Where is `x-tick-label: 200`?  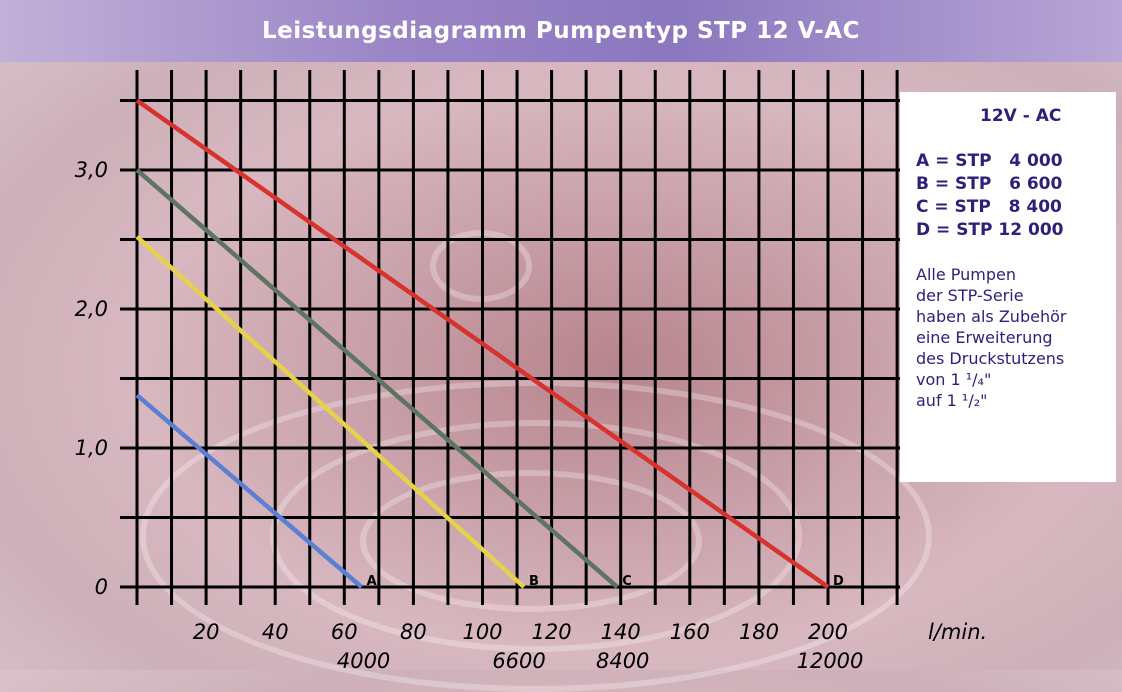 x-tick-label: 200 is located at coordinates (828, 632).